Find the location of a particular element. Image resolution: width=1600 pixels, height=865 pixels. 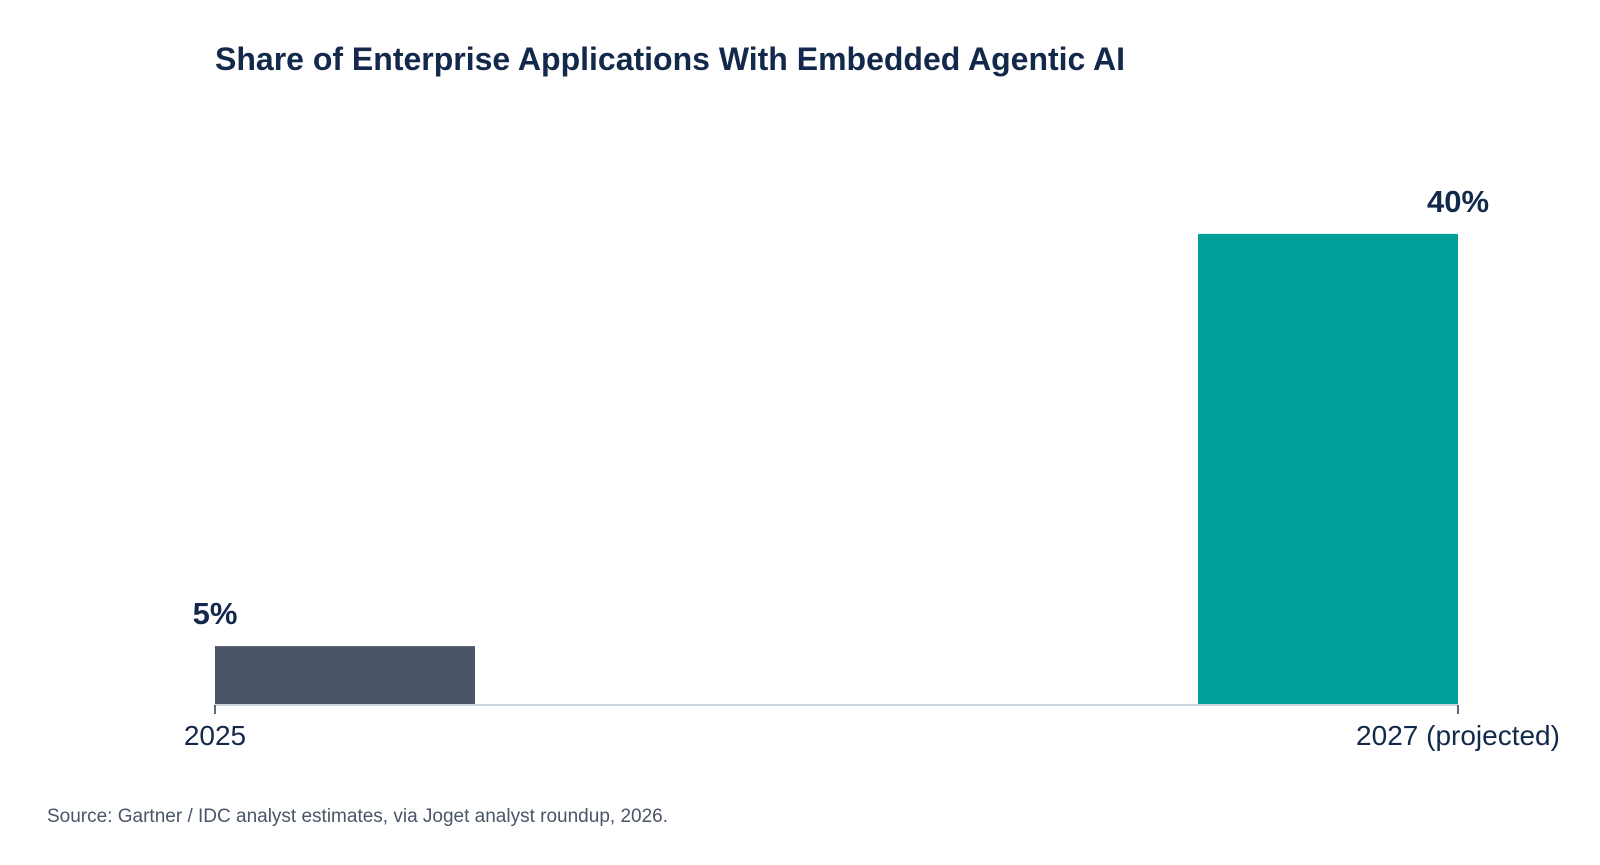

x-axis-ticks: 2025 2027 (projected) is located at coordinates (872, 728).